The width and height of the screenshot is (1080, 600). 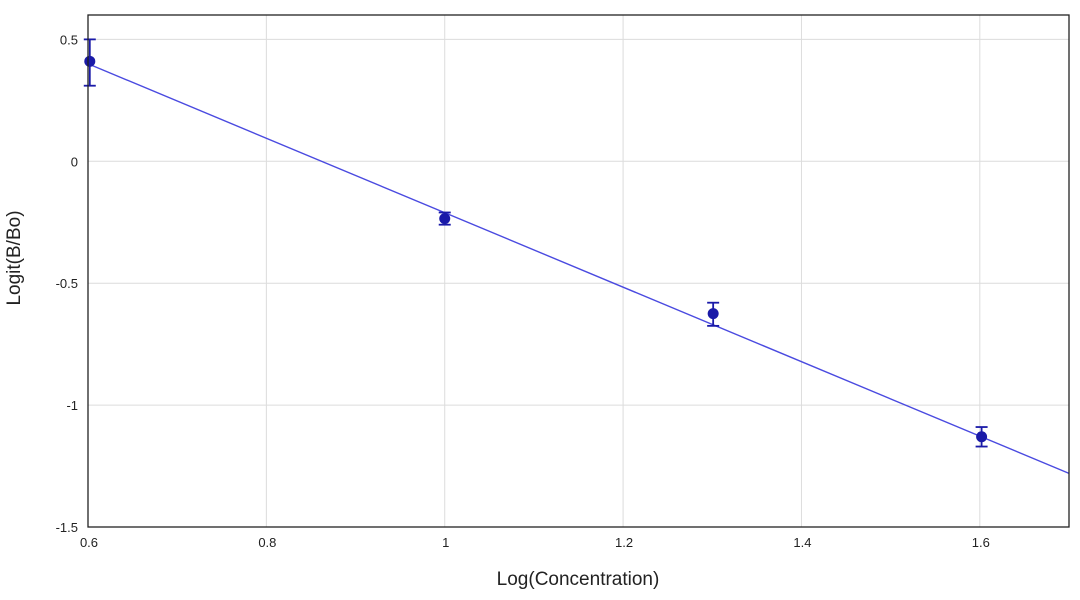 I want to click on x-axis-title: Log(Concentration), so click(x=578, y=579).